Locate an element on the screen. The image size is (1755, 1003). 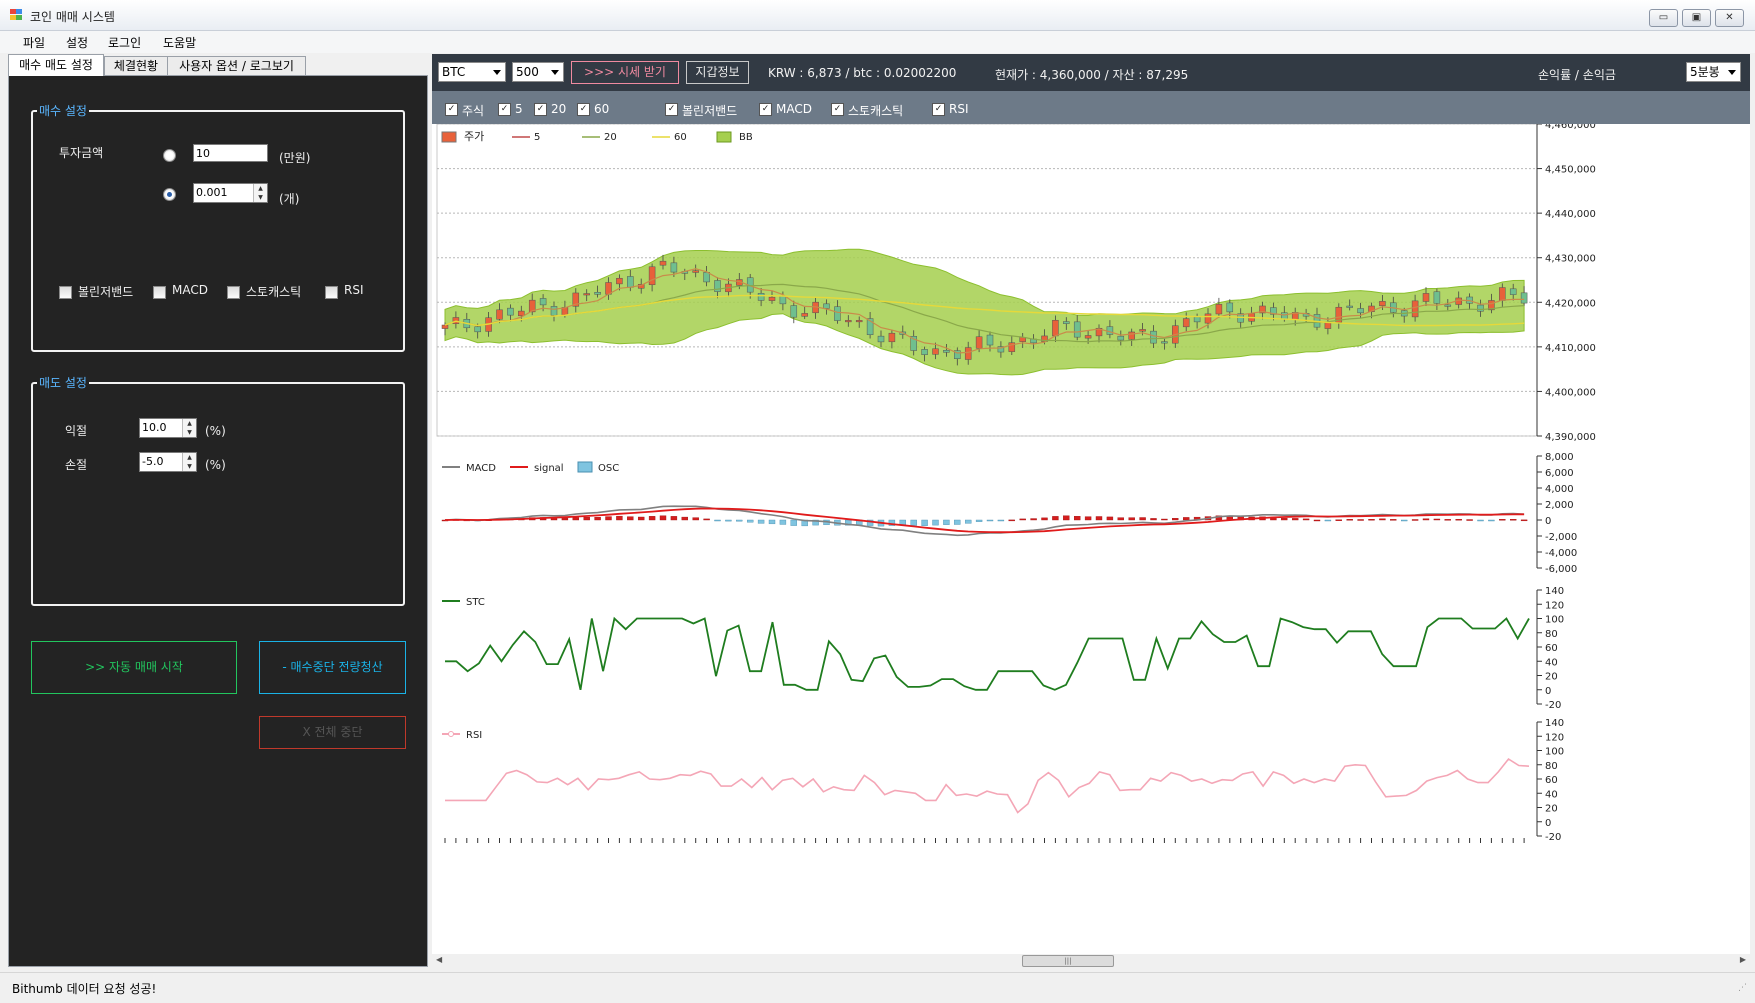
tab-user-options: 사용자 옵션 / 로그보기 is located at coordinates (236, 65).